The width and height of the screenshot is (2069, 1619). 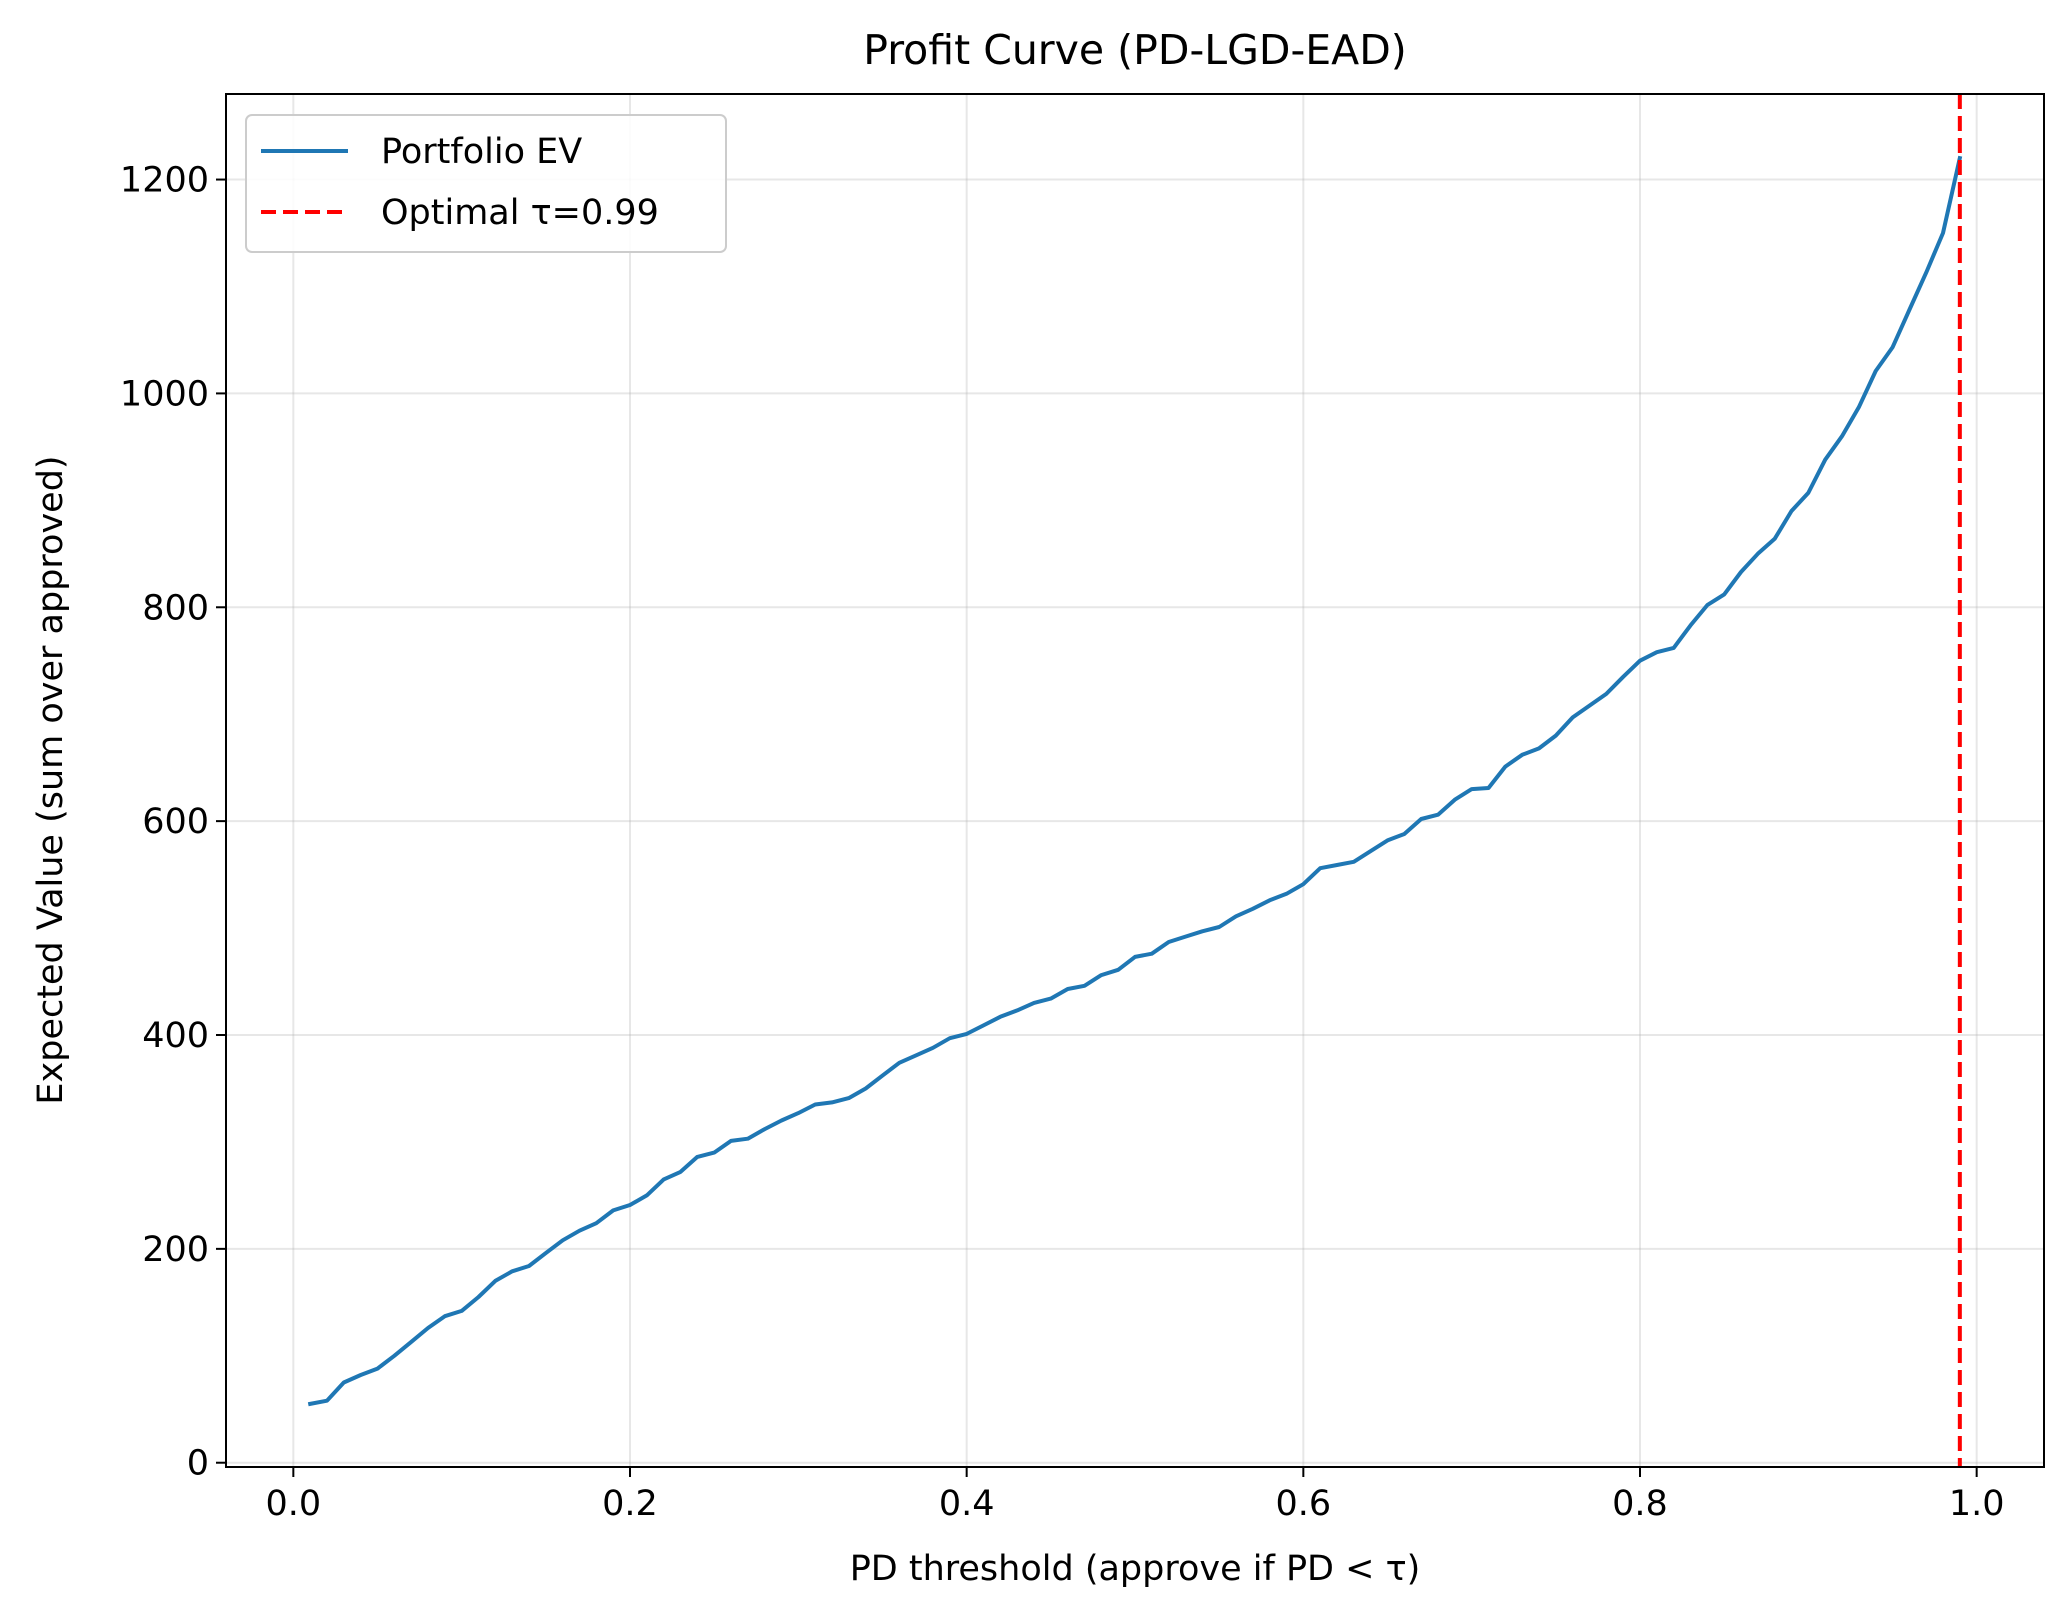 I want to click on y-axis-label: Expected Value (sum over approved), so click(x=51, y=779).